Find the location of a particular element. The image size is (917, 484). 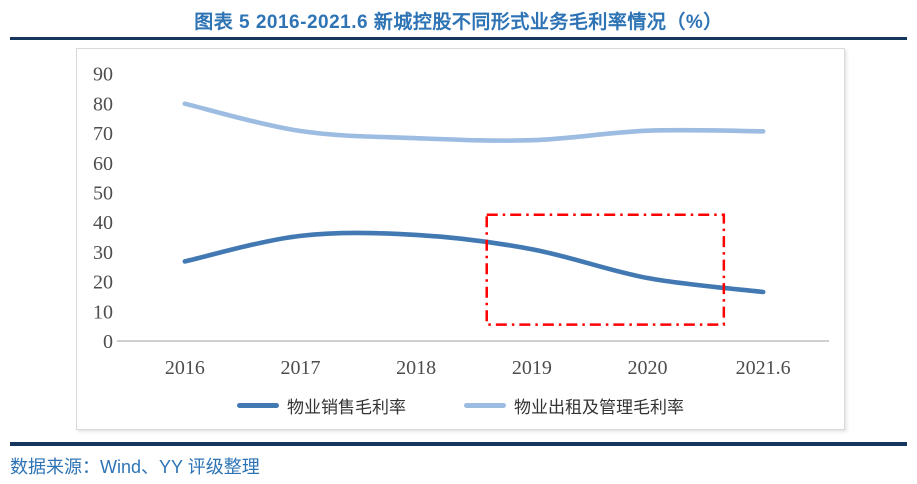

y-axis-tick-label: 80 is located at coordinates (103, 104).